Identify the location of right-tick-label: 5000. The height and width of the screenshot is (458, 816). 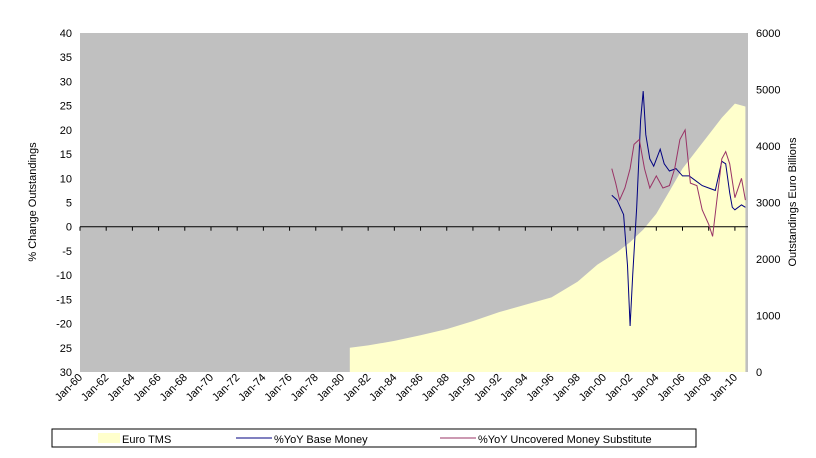
(768, 91).